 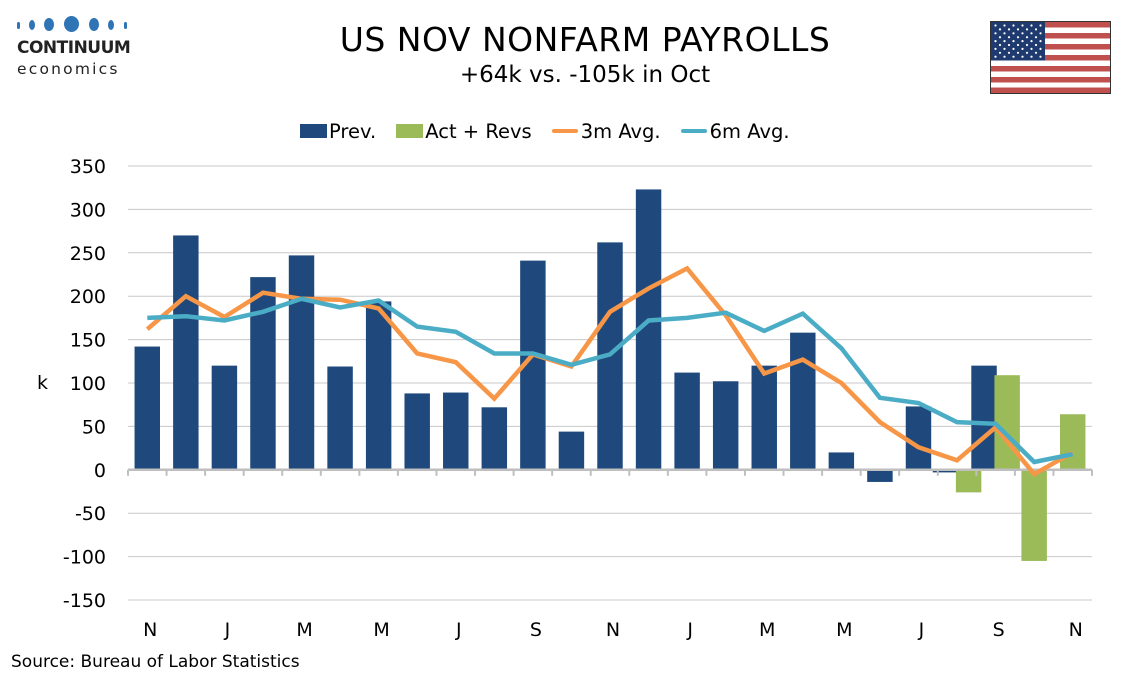 What do you see at coordinates (564, 131) in the screenshot?
I see `legend-swatch-3m` at bounding box center [564, 131].